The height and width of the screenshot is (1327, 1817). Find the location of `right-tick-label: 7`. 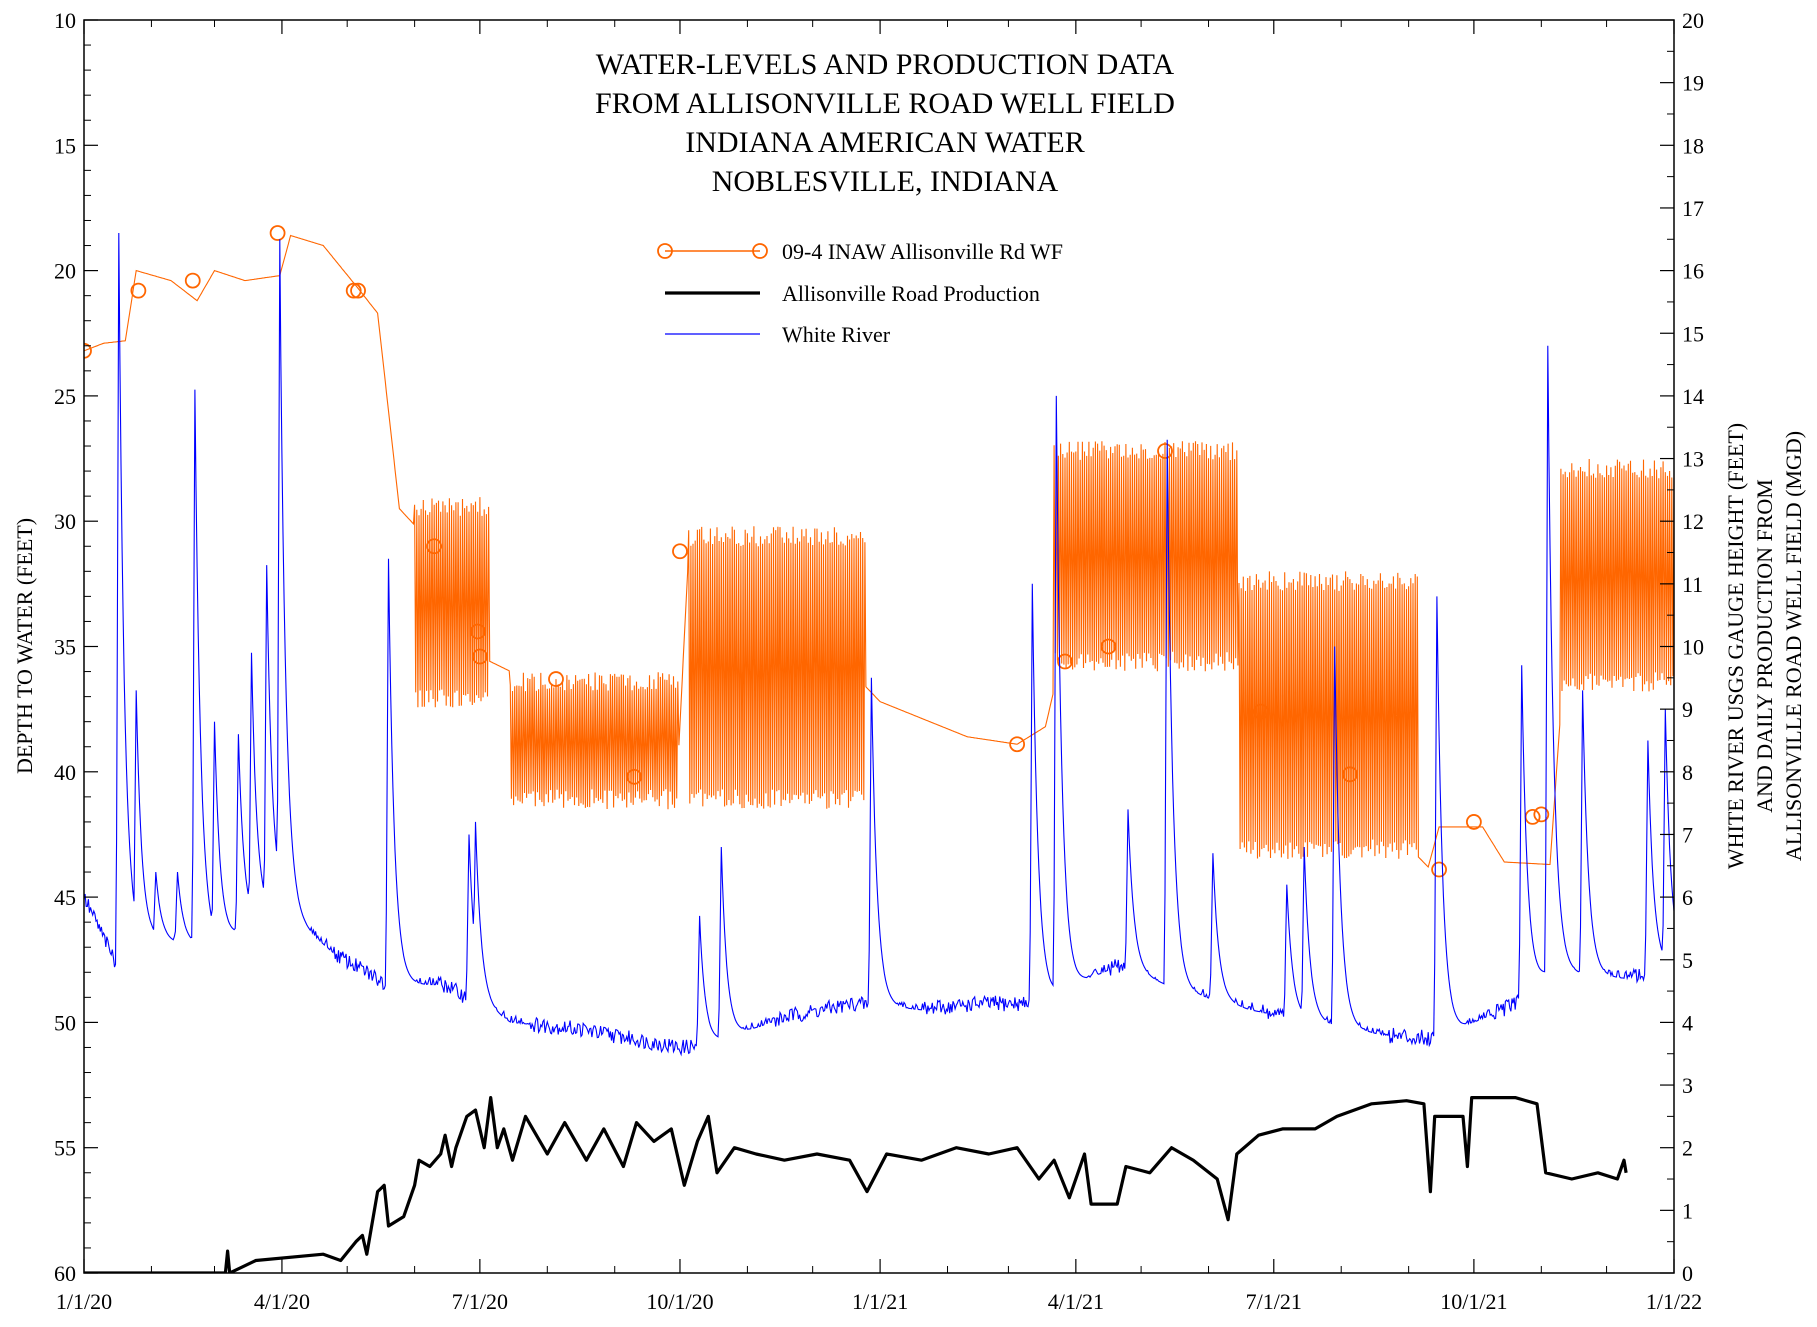

right-tick-label: 7 is located at coordinates (1687, 834).